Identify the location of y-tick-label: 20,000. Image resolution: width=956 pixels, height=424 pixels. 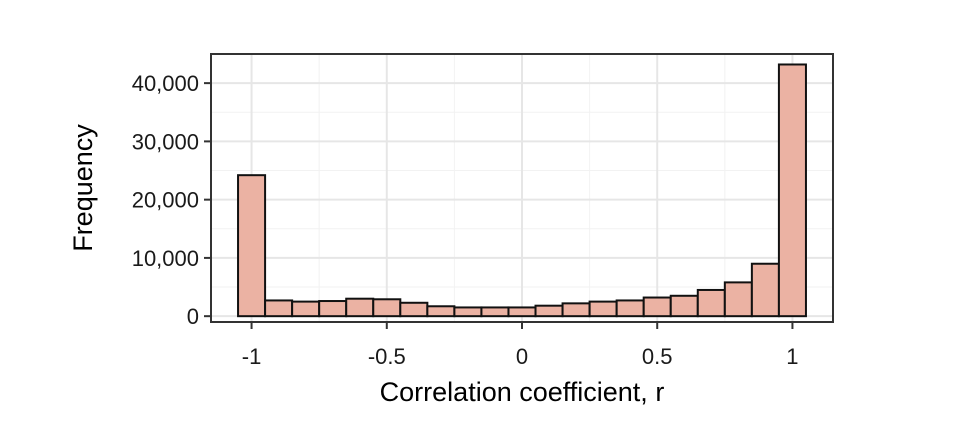
(165, 200).